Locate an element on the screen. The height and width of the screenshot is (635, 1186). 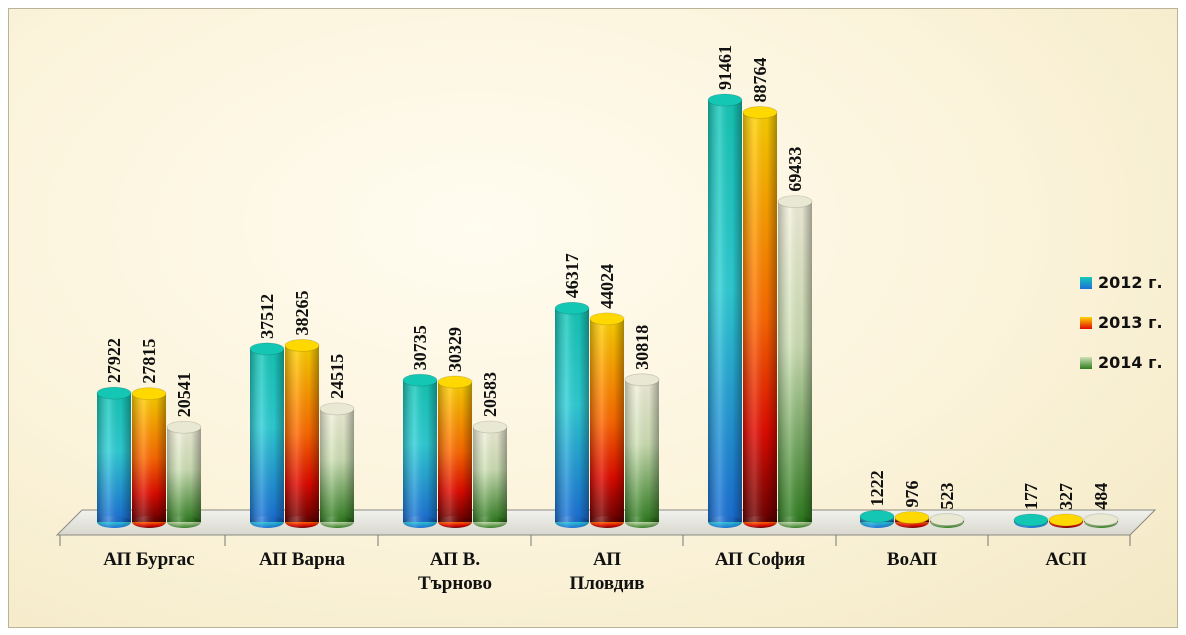
bar-2013г-1 is located at coordinates (302, 433).